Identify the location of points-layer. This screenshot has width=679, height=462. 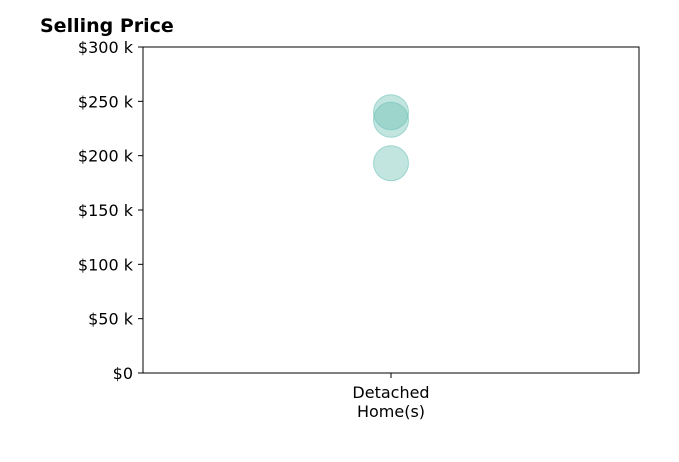
(391, 138).